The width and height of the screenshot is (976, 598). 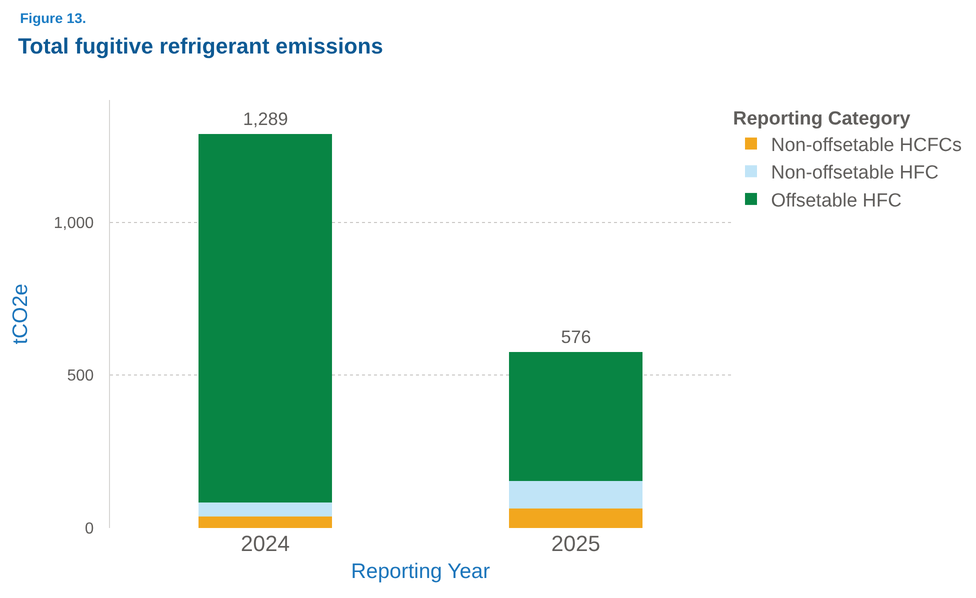 I want to click on x-tick-label: 2025, so click(x=575, y=543).